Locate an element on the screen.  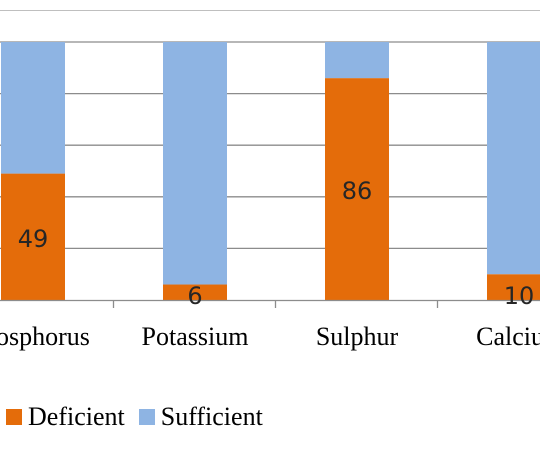
legend-swatch-sufficient is located at coordinates (146, 417).